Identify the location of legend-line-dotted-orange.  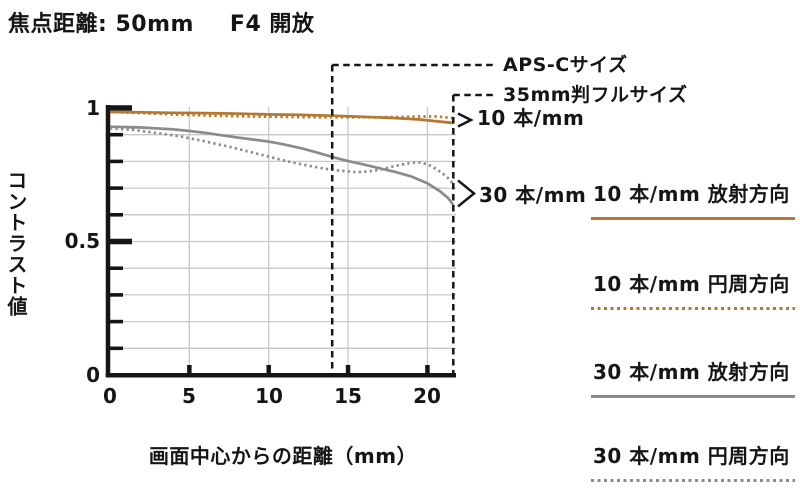
(693, 308).